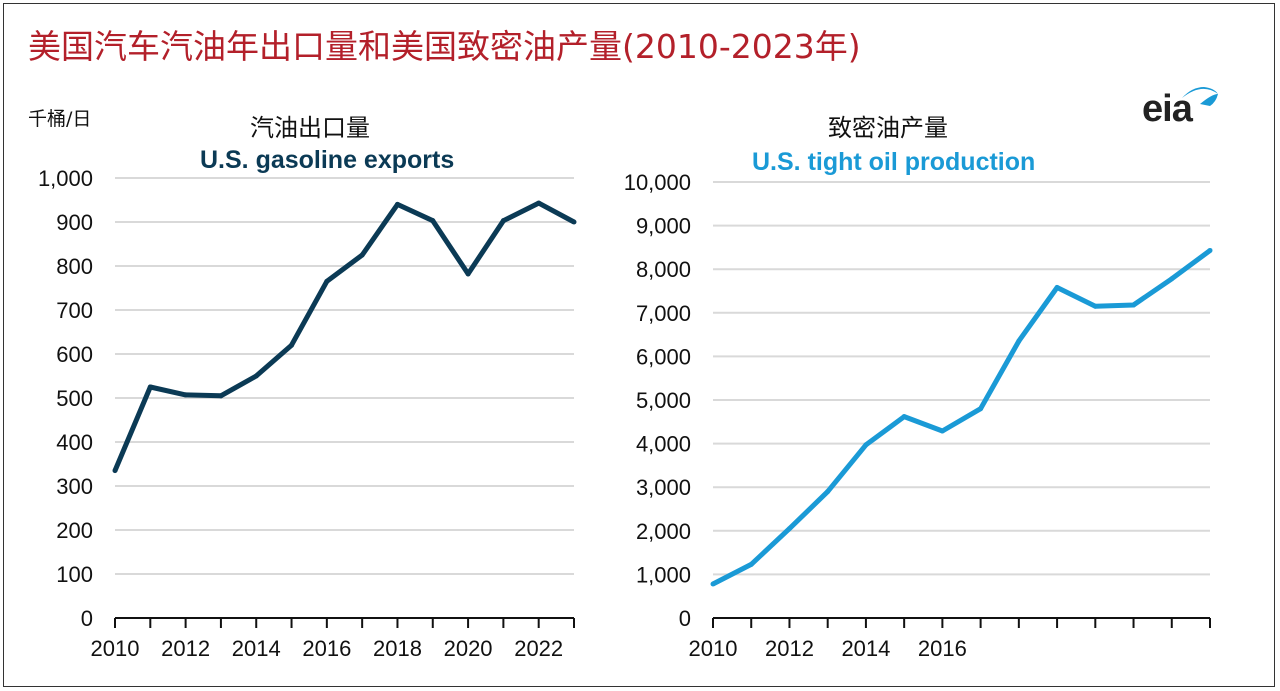 Image resolution: width=1280 pixels, height=691 pixels. Describe the element at coordinates (894, 162) in the screenshot. I see `chart-2-title: U.S. tight oil production` at that location.